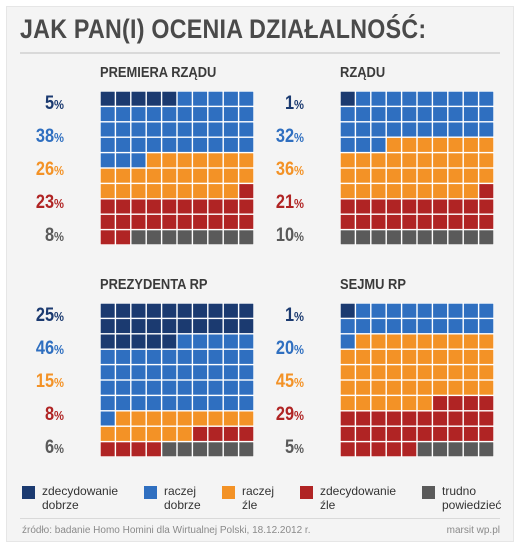 This screenshot has width=520, height=548. I want to click on waffle-grid, so click(417, 380).